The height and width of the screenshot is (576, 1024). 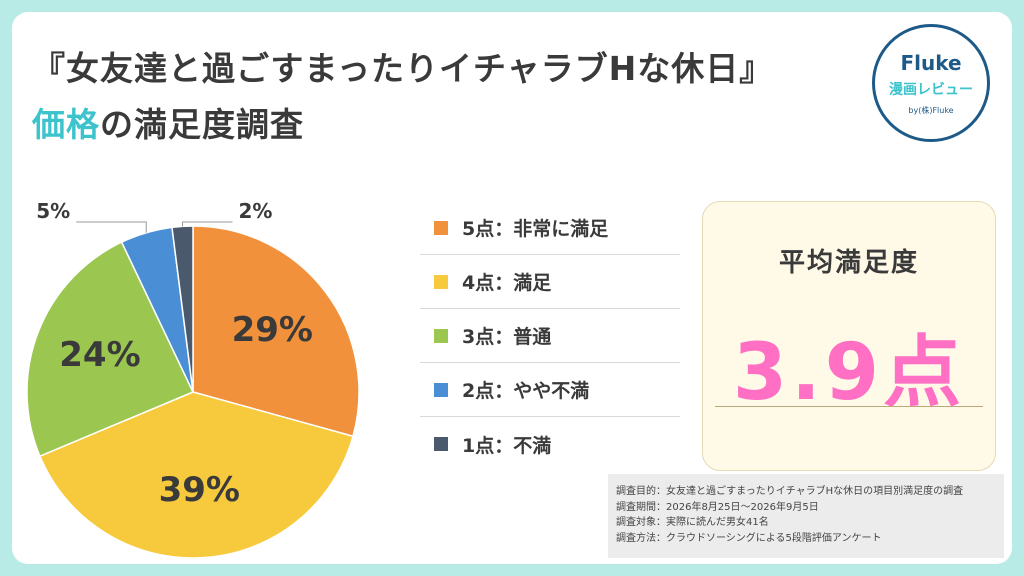 What do you see at coordinates (717, 507) in the screenshot?
I see `note-line: 調査期間：2026年8月25日～2026年9月5日` at bounding box center [717, 507].